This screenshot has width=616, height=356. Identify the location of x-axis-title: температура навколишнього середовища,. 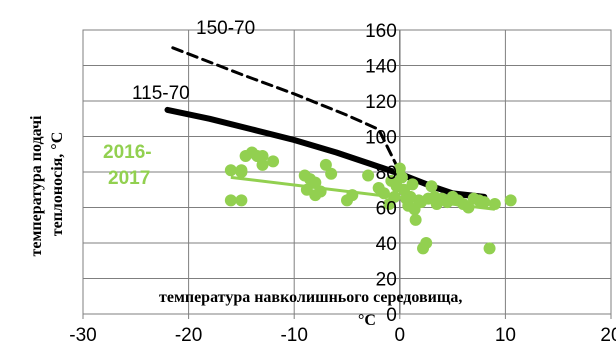
(310, 297).